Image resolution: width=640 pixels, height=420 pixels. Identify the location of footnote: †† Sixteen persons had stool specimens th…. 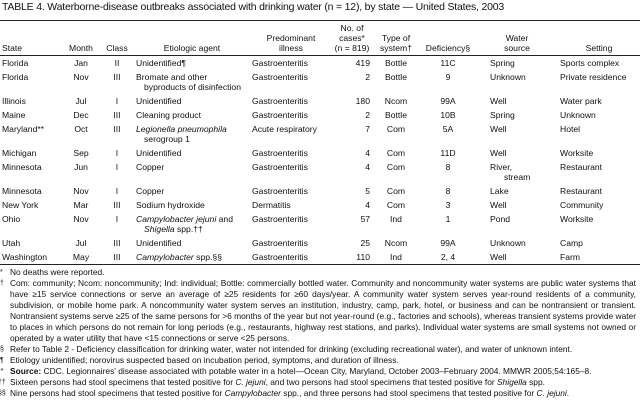
(318, 382).